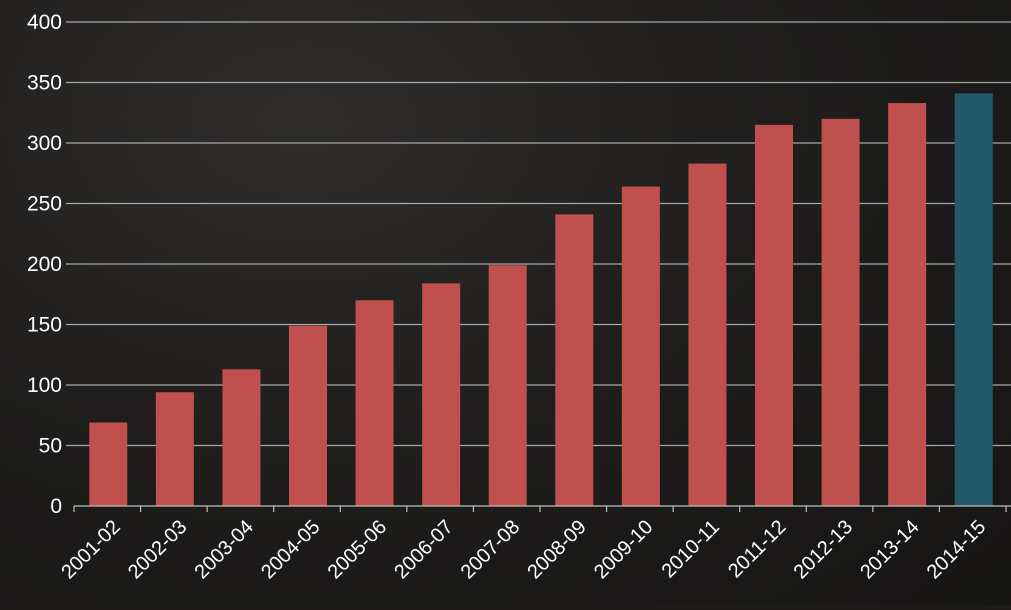 The width and height of the screenshot is (1011, 610). Describe the element at coordinates (691, 549) in the screenshot. I see `x-tick-label: 2010-11` at that location.